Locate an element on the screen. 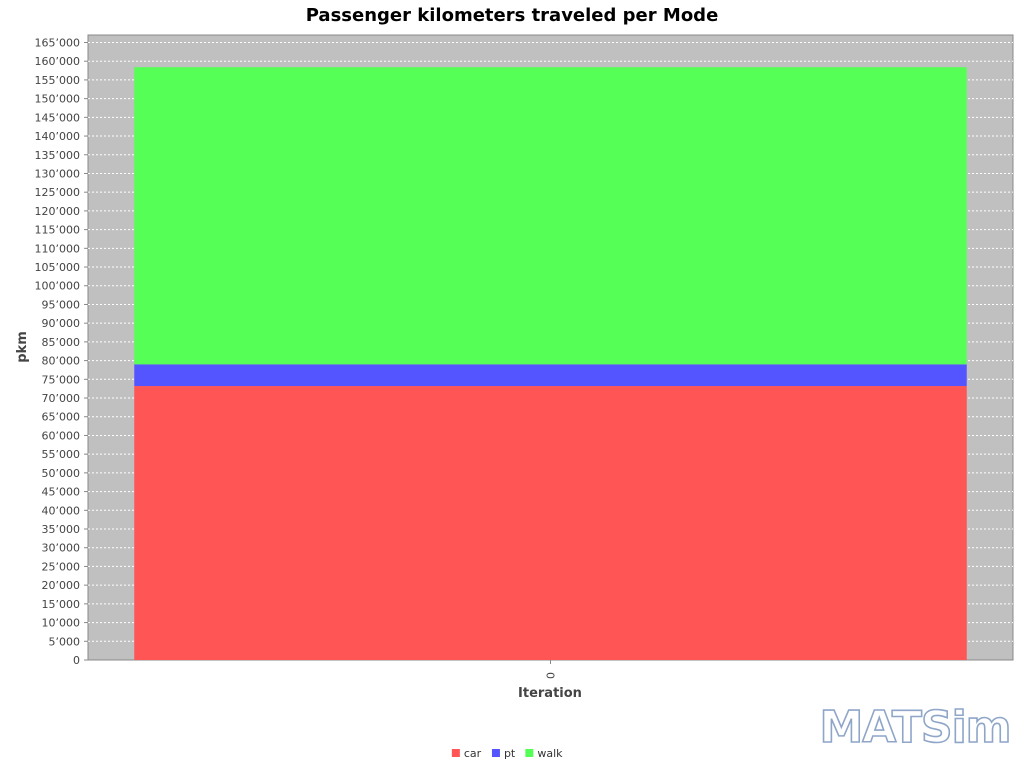 The width and height of the screenshot is (1024, 768). y-tick-label: 65’000 is located at coordinates (61, 417).